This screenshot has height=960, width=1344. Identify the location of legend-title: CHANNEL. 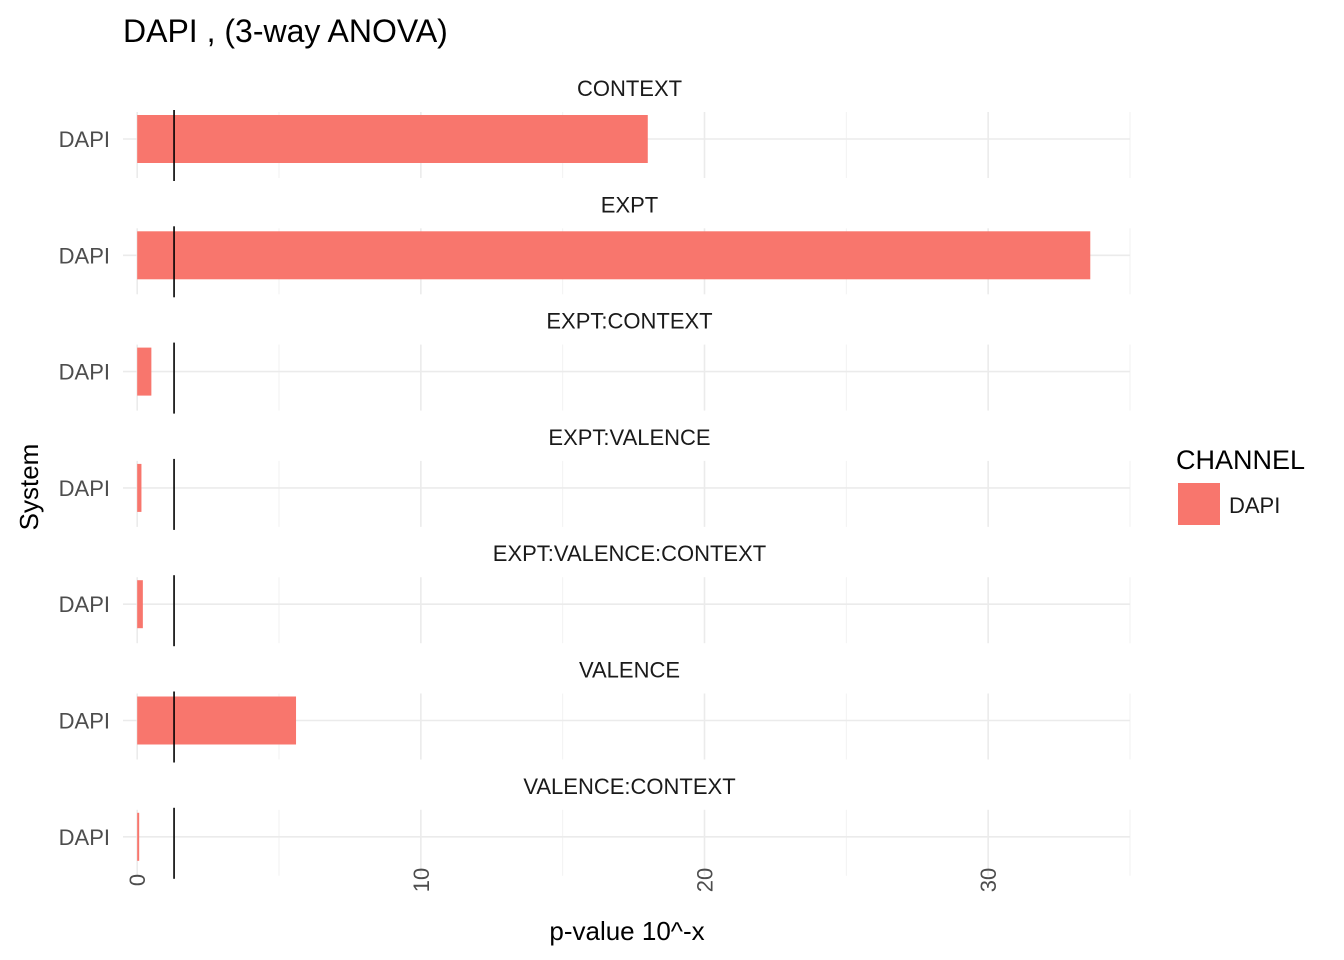
(1240, 460).